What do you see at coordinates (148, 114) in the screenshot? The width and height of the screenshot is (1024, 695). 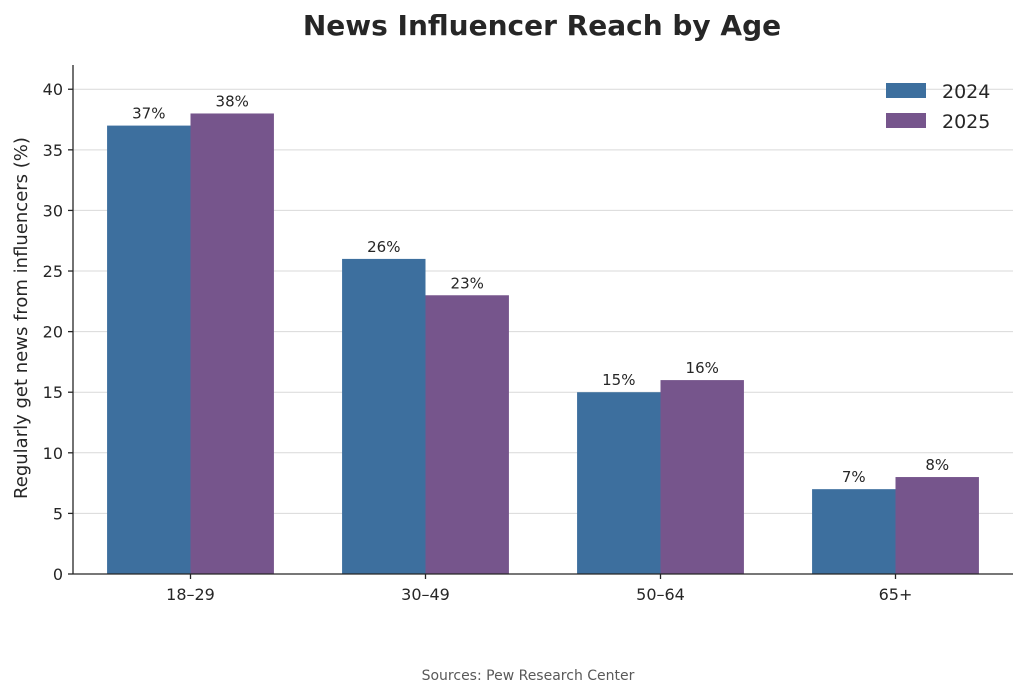 I see `bar-value-label: 37%` at bounding box center [148, 114].